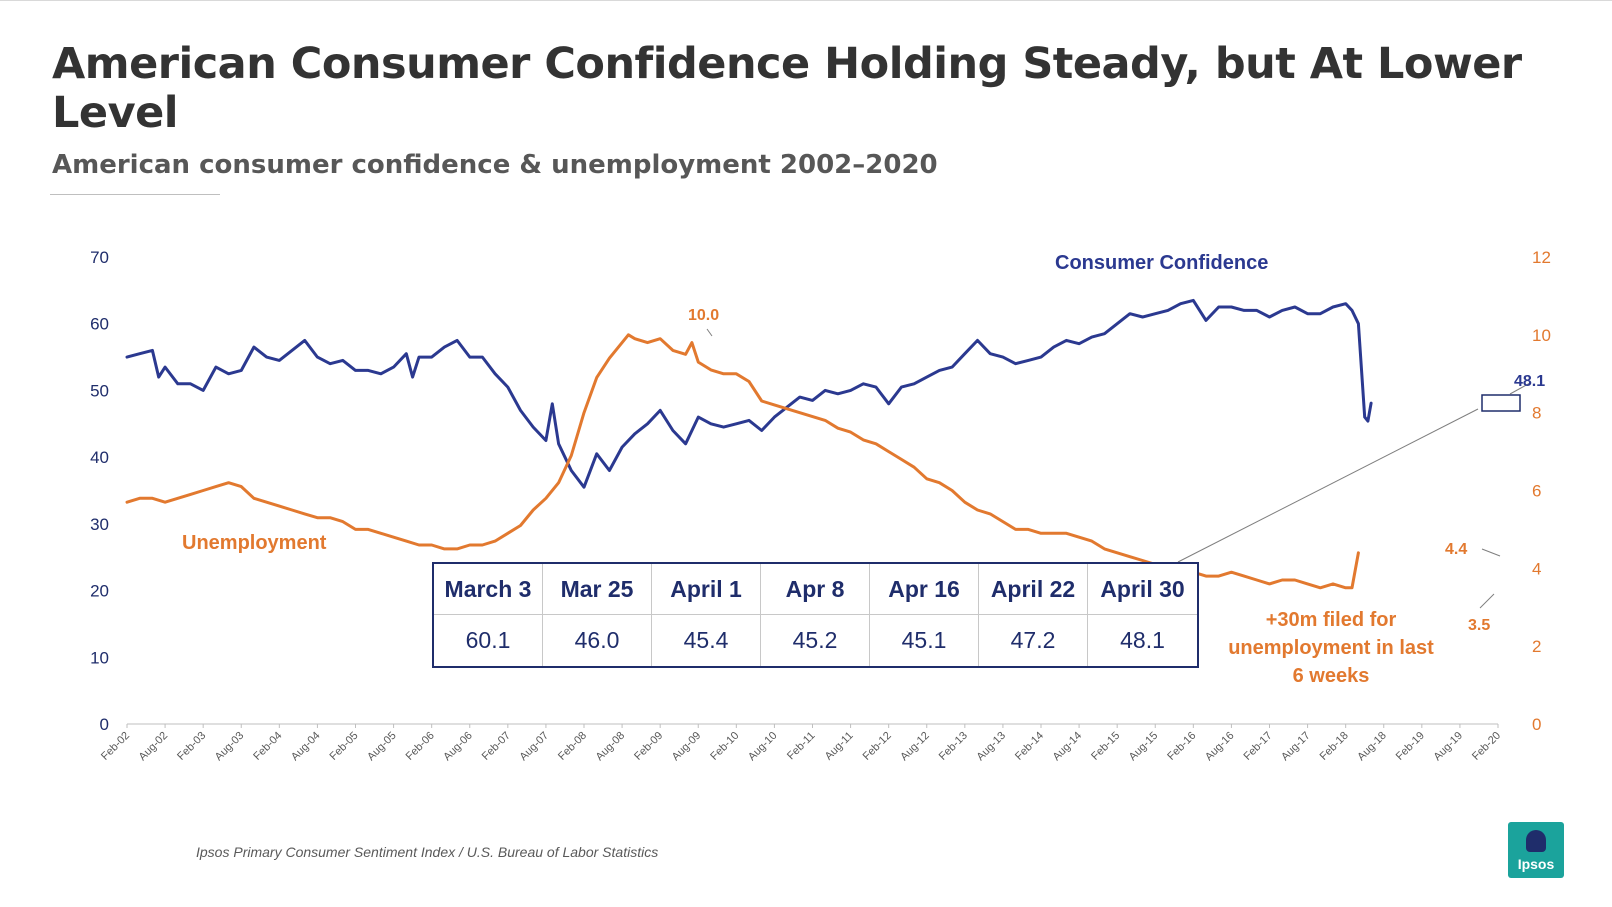 The width and height of the screenshot is (1612, 907). What do you see at coordinates (648, 746) in the screenshot?
I see `x-tick-label: Feb-09` at bounding box center [648, 746].